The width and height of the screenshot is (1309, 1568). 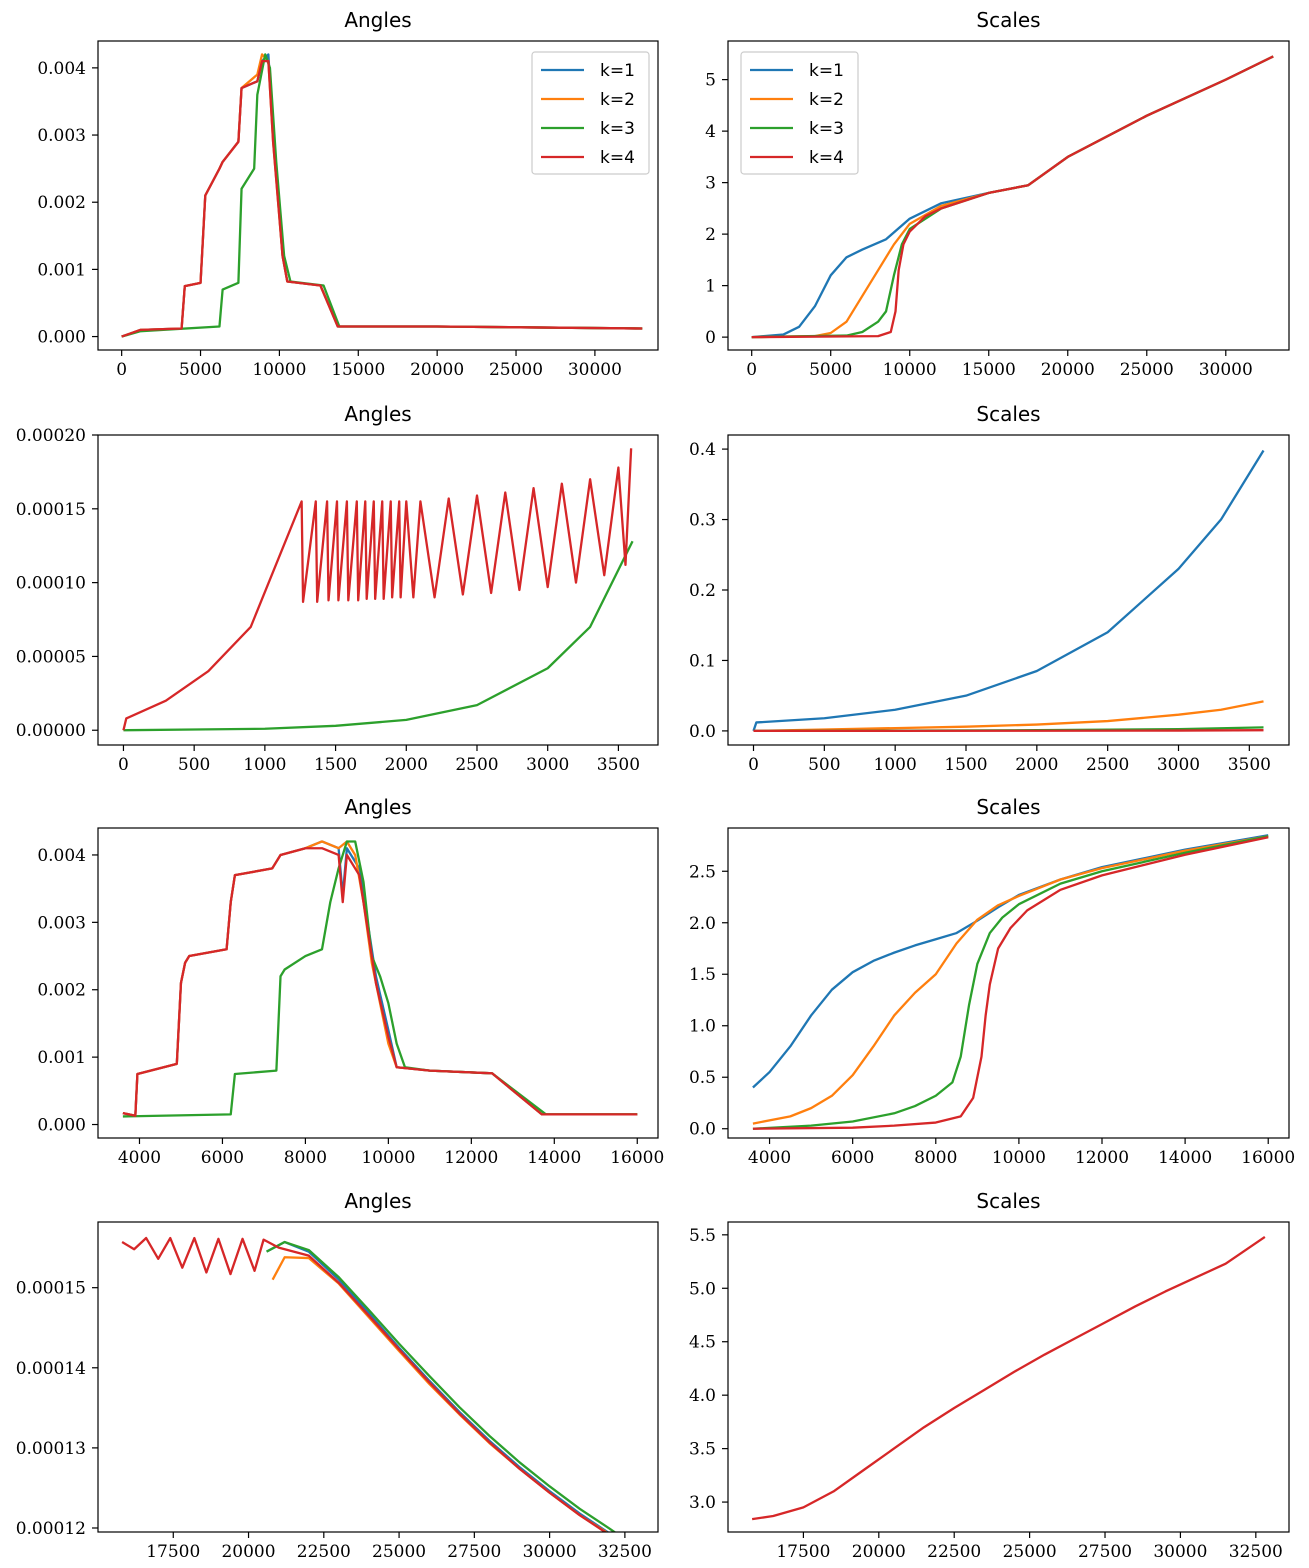 What do you see at coordinates (1256, 1552) in the screenshot?
I see `x-tick-label: 32500` at bounding box center [1256, 1552].